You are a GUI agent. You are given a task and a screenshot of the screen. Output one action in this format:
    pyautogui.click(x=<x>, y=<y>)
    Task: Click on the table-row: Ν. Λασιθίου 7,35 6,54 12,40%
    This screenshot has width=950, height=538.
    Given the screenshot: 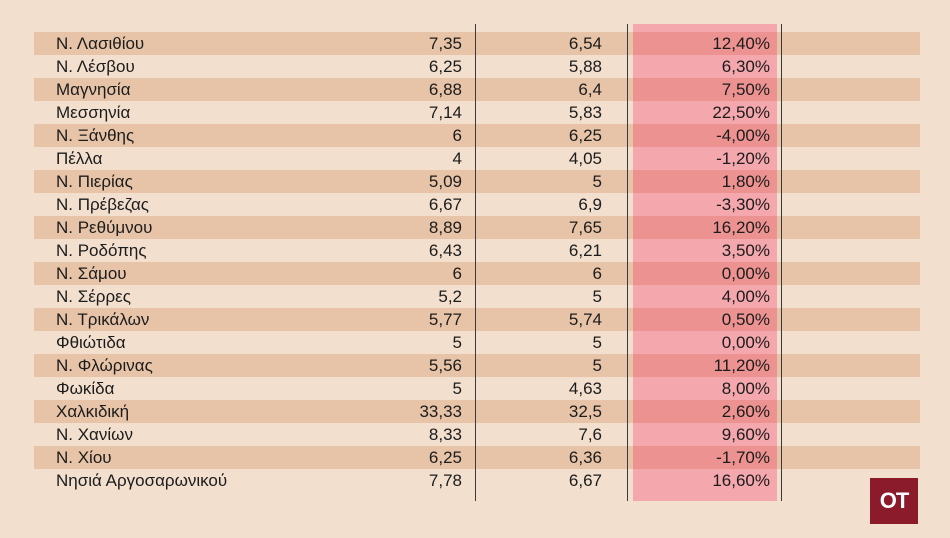 What is the action you would take?
    pyautogui.click(x=477, y=43)
    